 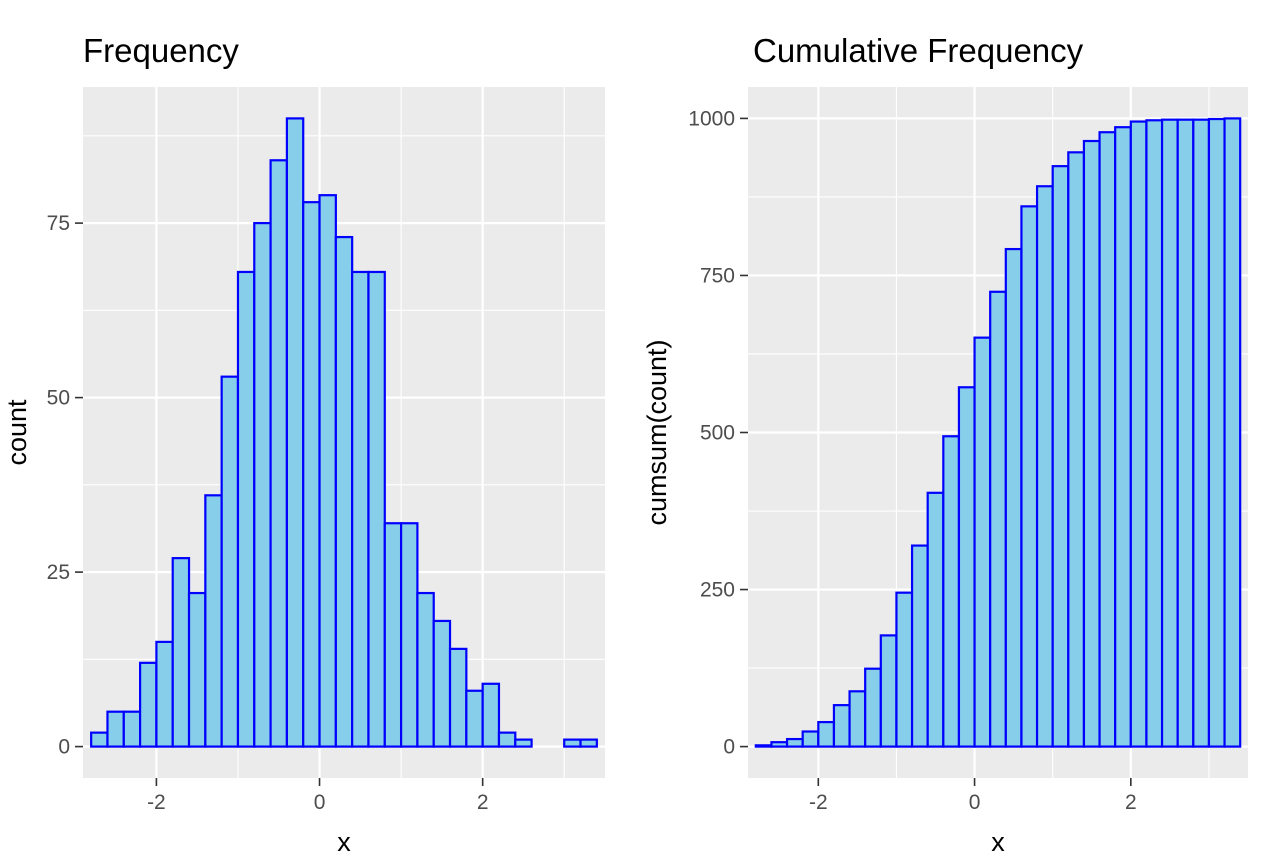 What do you see at coordinates (58, 398) in the screenshot?
I see `y-tick-label: 50` at bounding box center [58, 398].